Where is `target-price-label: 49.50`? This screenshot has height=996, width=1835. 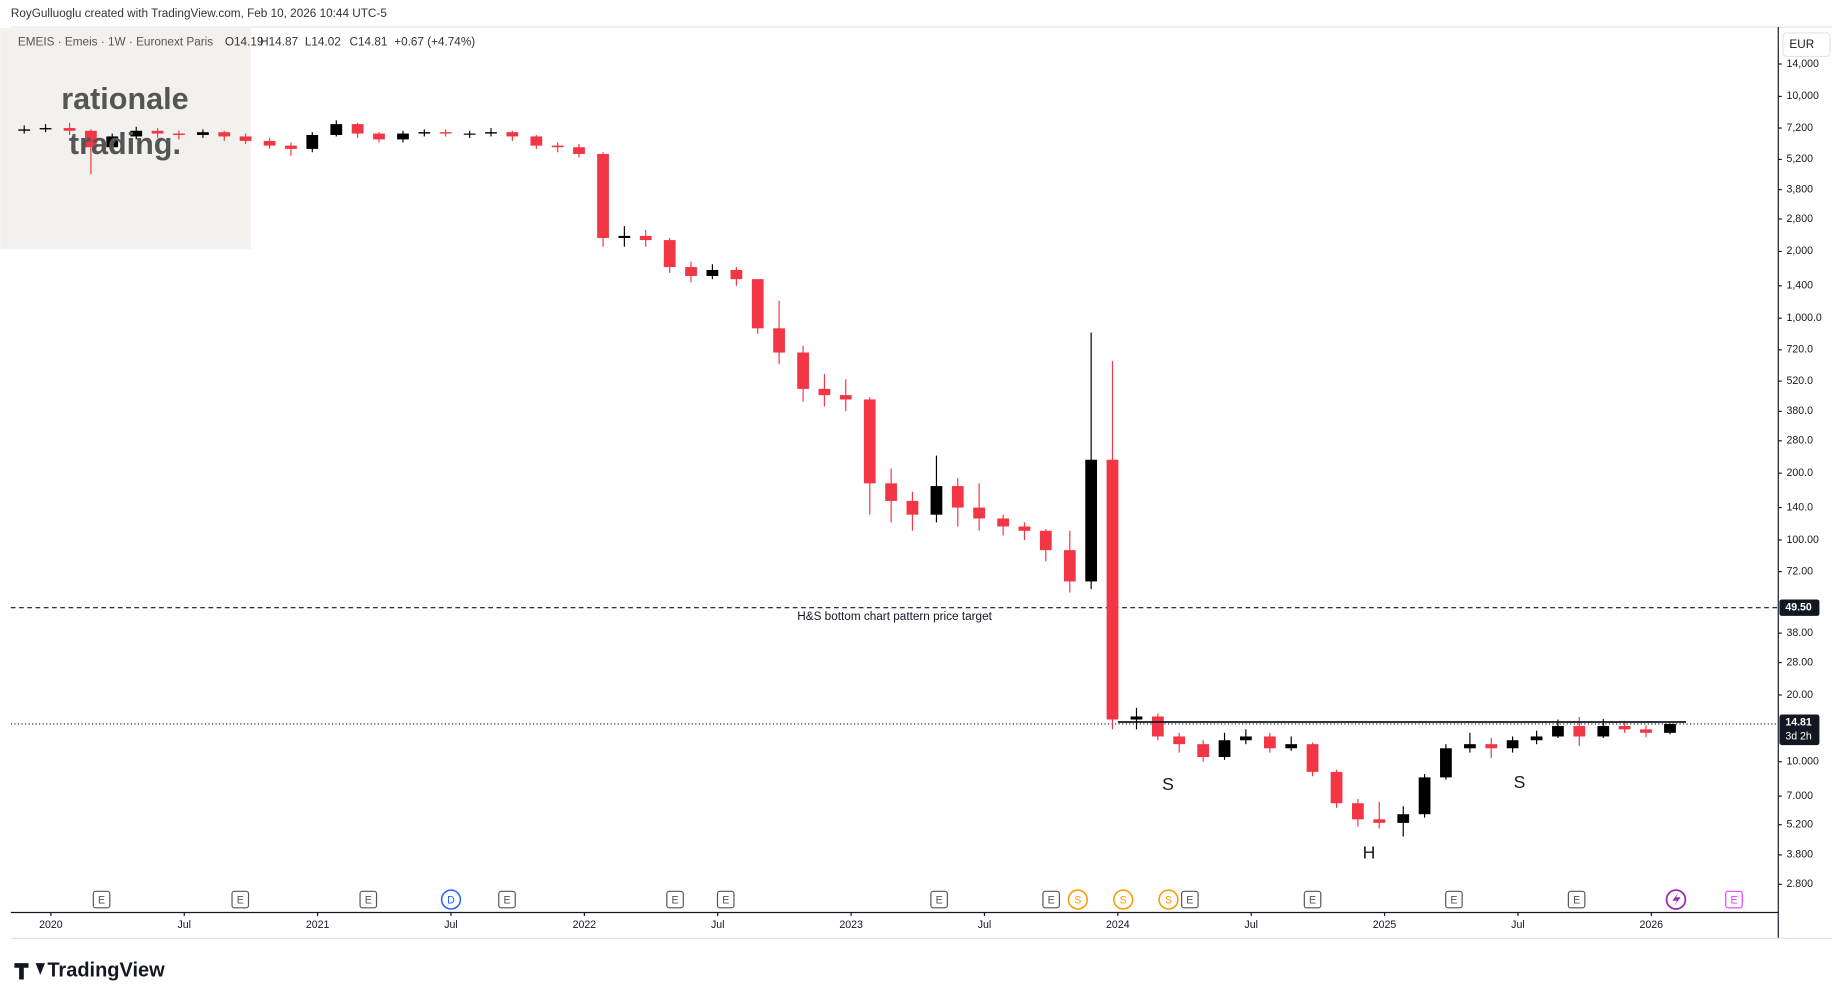 target-price-label: 49.50 is located at coordinates (1798, 607).